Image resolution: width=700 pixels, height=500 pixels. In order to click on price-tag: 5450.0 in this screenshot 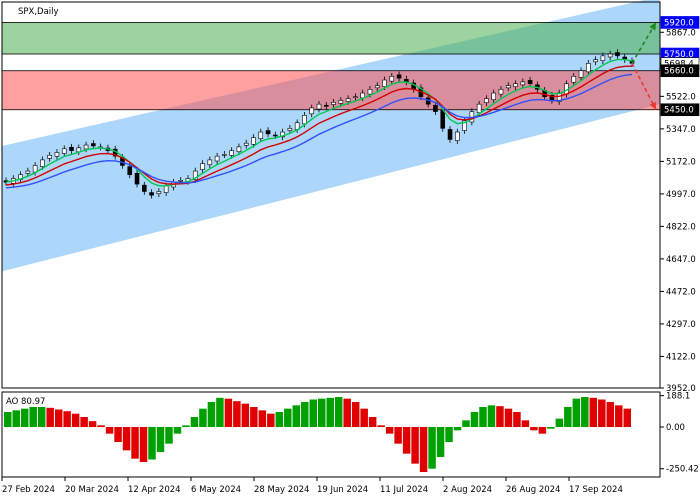, I will do `click(680, 110)`.